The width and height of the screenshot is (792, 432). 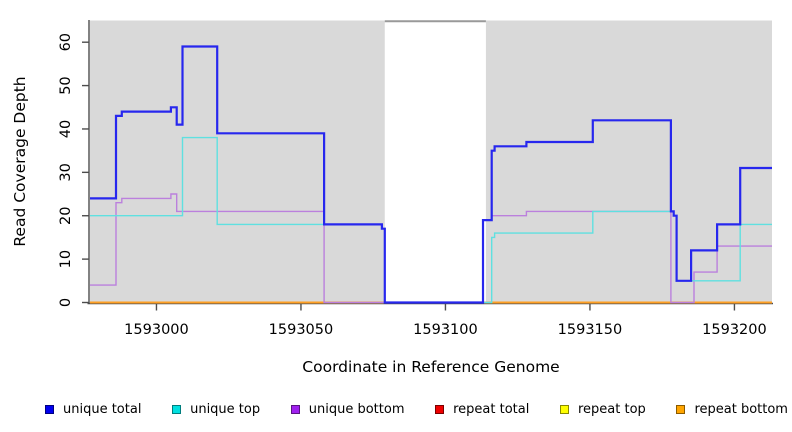 I want to click on legend-label: repeat top, so click(x=612, y=409).